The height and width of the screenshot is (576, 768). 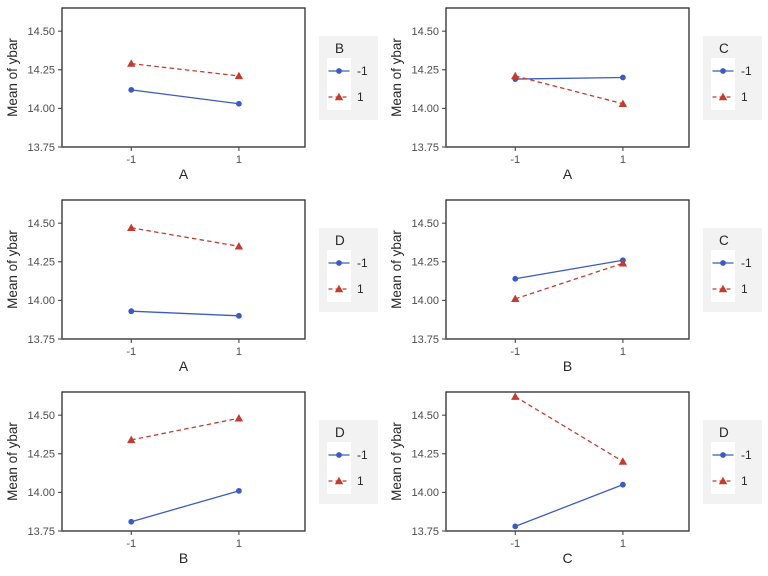 I want to click on panel-4-chart: 13.75 14.00 14.25 14.50 -1 1 B Mean of ybar C -1 1, so click(x=575, y=286).